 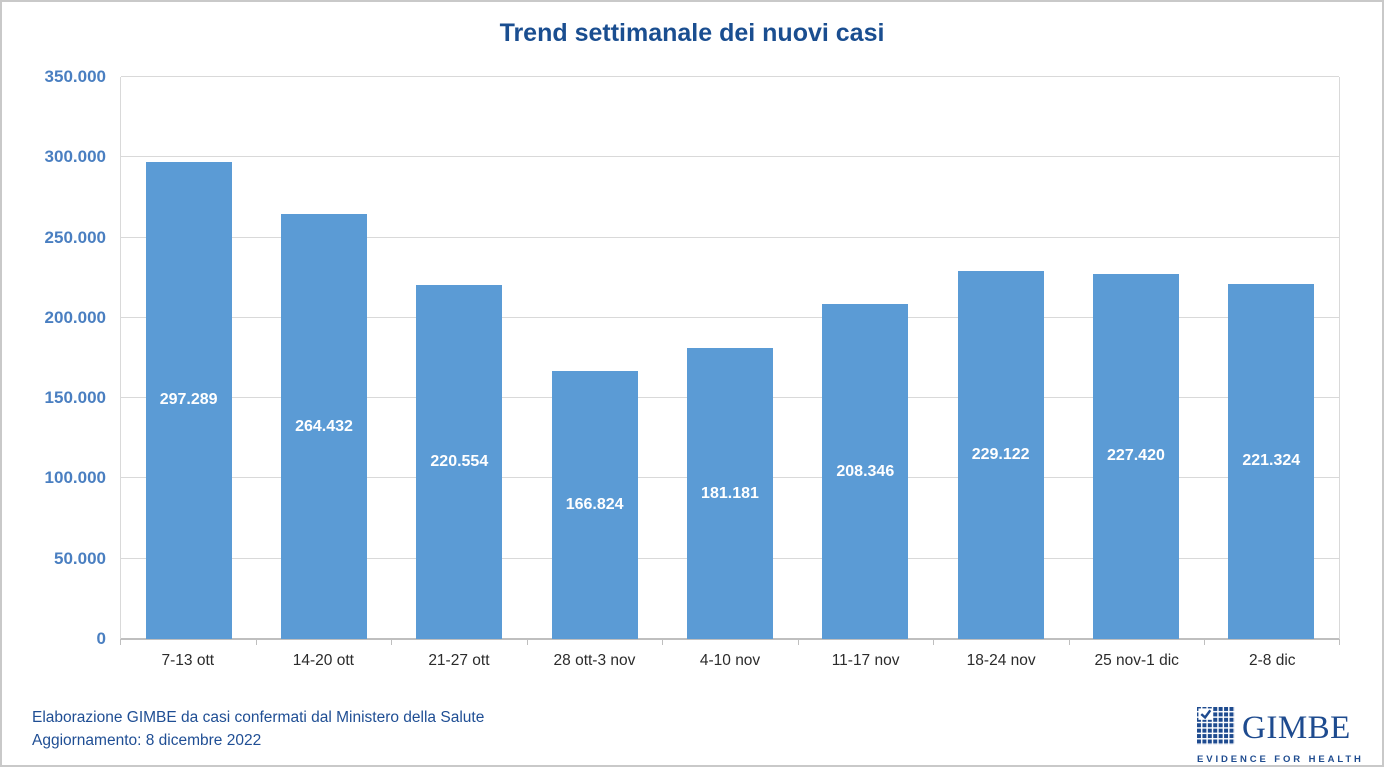 I want to click on bar-slot: 264.432, so click(x=323, y=358).